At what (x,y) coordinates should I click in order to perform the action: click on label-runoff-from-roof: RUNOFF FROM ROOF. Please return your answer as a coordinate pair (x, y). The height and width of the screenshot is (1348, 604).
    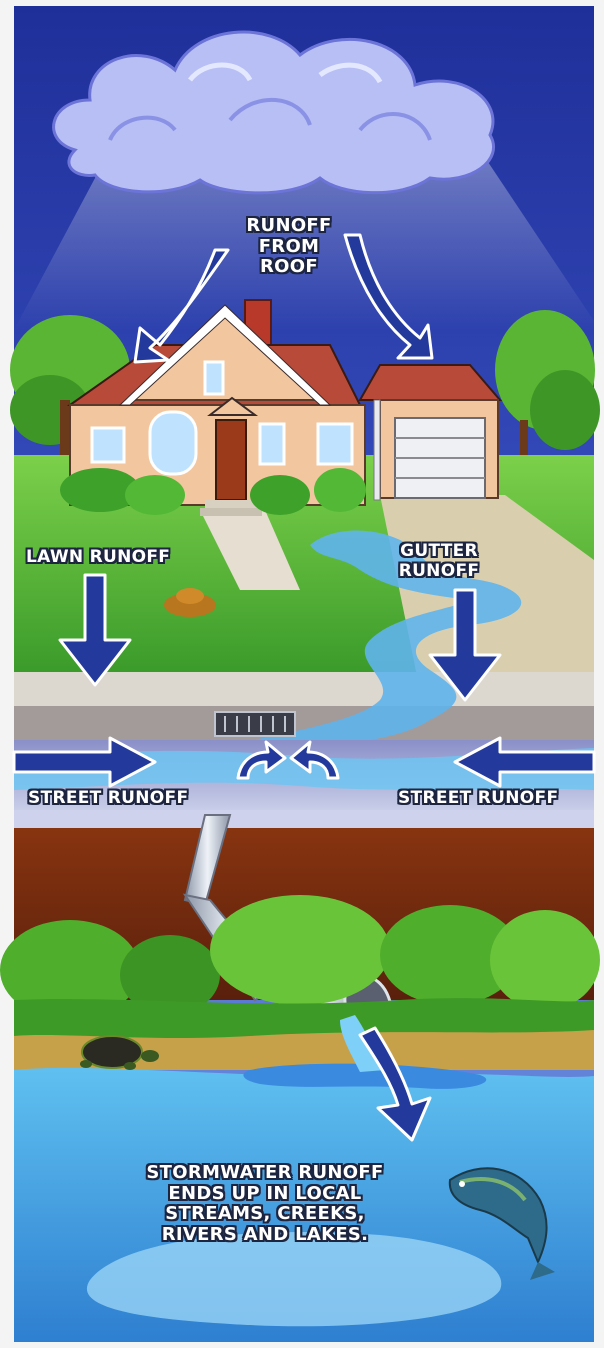
    Looking at the image, I should click on (289, 246).